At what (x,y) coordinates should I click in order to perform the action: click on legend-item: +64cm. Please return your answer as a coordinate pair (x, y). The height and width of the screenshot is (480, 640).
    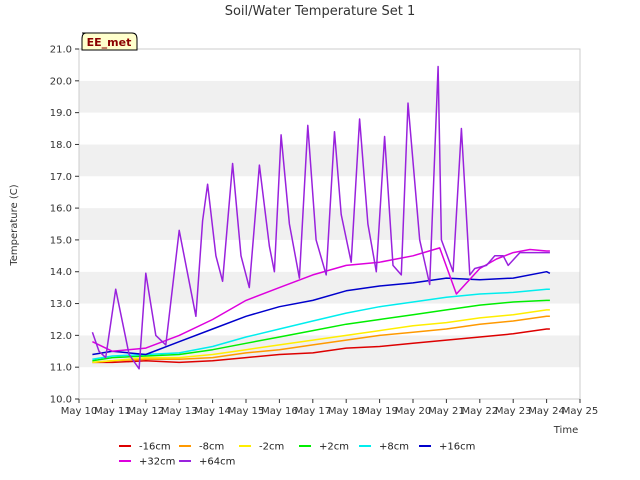
    Looking at the image, I should click on (207, 462).